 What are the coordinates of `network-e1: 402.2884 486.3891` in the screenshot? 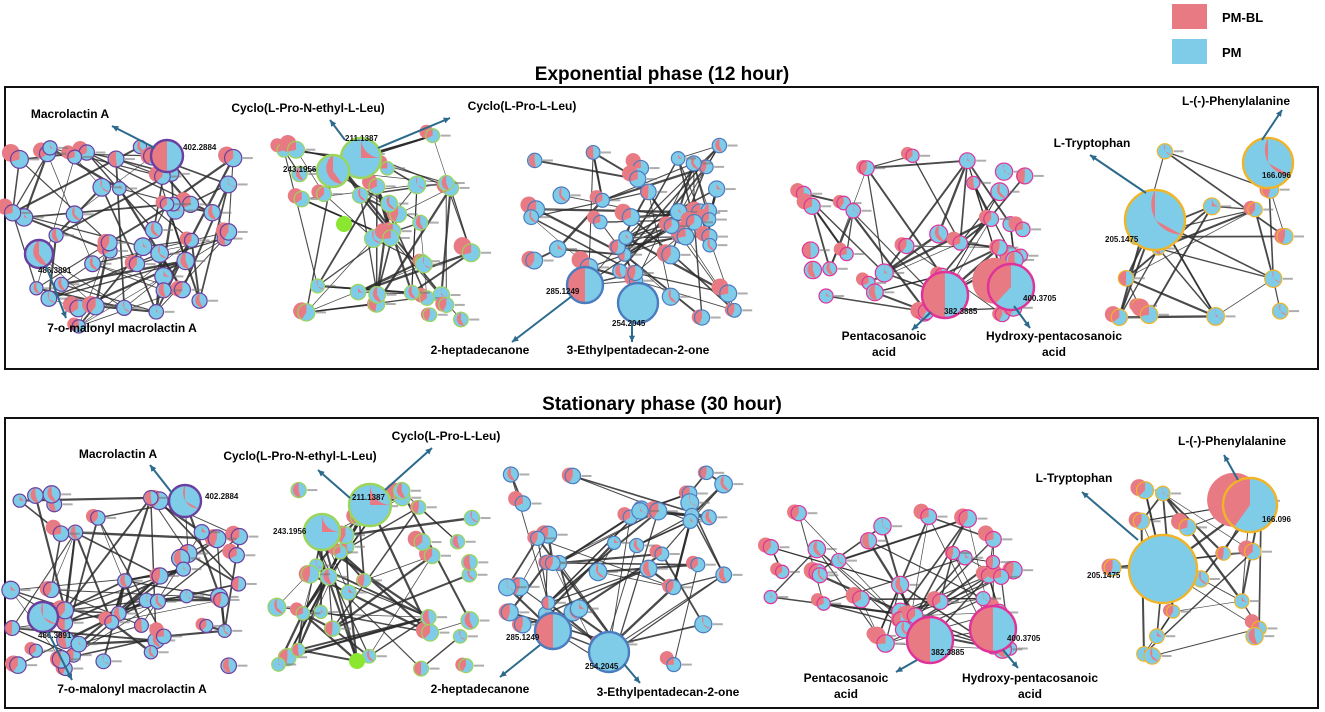 It's located at (126, 236).